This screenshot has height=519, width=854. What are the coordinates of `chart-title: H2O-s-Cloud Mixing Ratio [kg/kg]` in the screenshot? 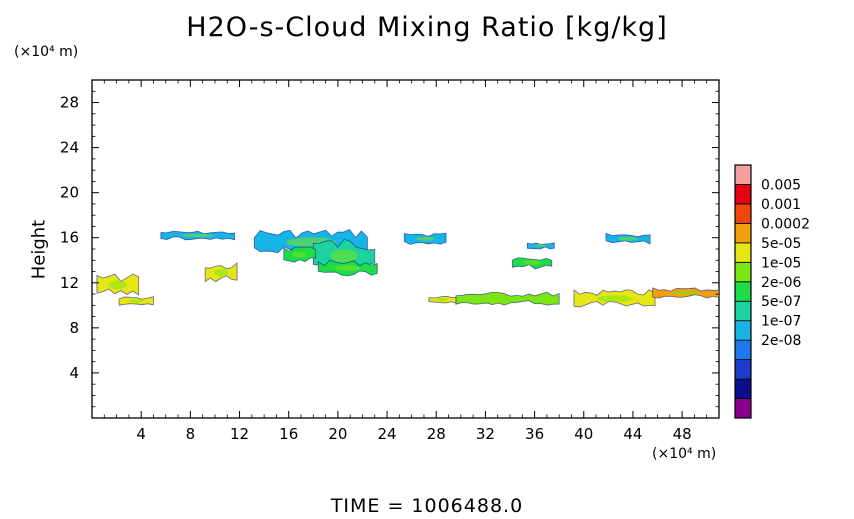 It's located at (427, 27).